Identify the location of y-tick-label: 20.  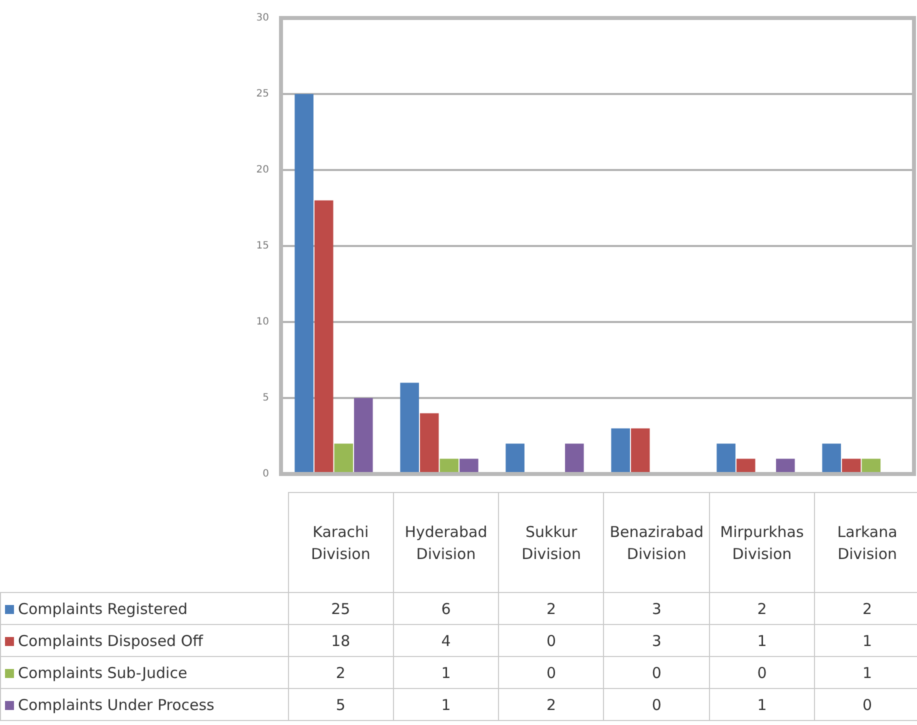
(262, 170).